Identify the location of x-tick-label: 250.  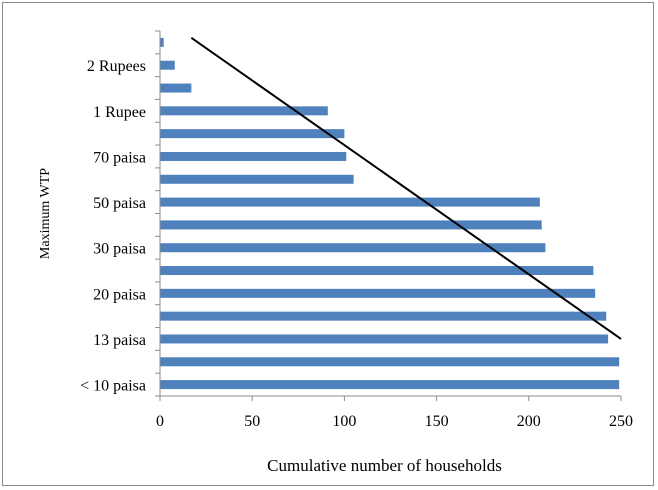
(621, 421).